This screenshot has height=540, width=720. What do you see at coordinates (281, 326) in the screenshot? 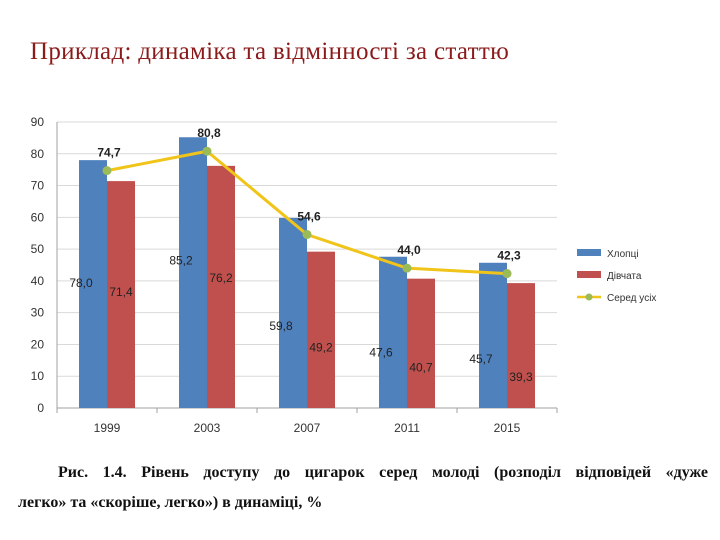
I see `bar-data-label: 59,8` at bounding box center [281, 326].